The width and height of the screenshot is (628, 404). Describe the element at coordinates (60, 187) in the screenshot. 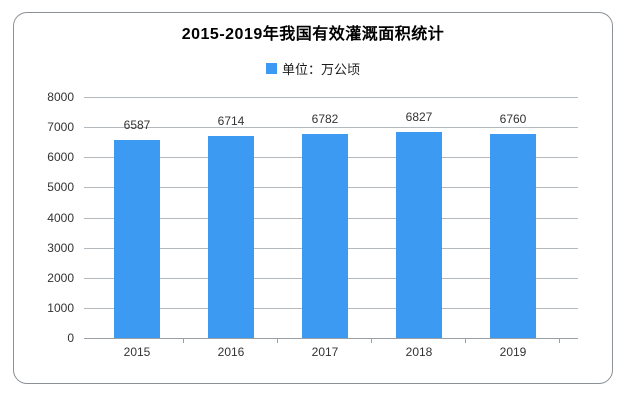

I see `y-tick-label: 5000` at that location.